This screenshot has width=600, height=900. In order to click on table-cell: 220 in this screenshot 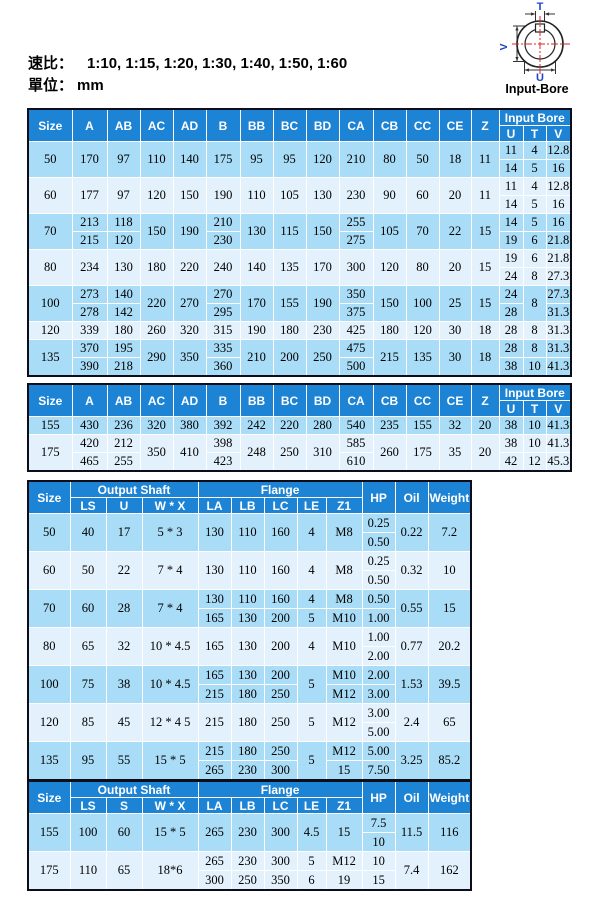, I will do `click(289, 425)`.